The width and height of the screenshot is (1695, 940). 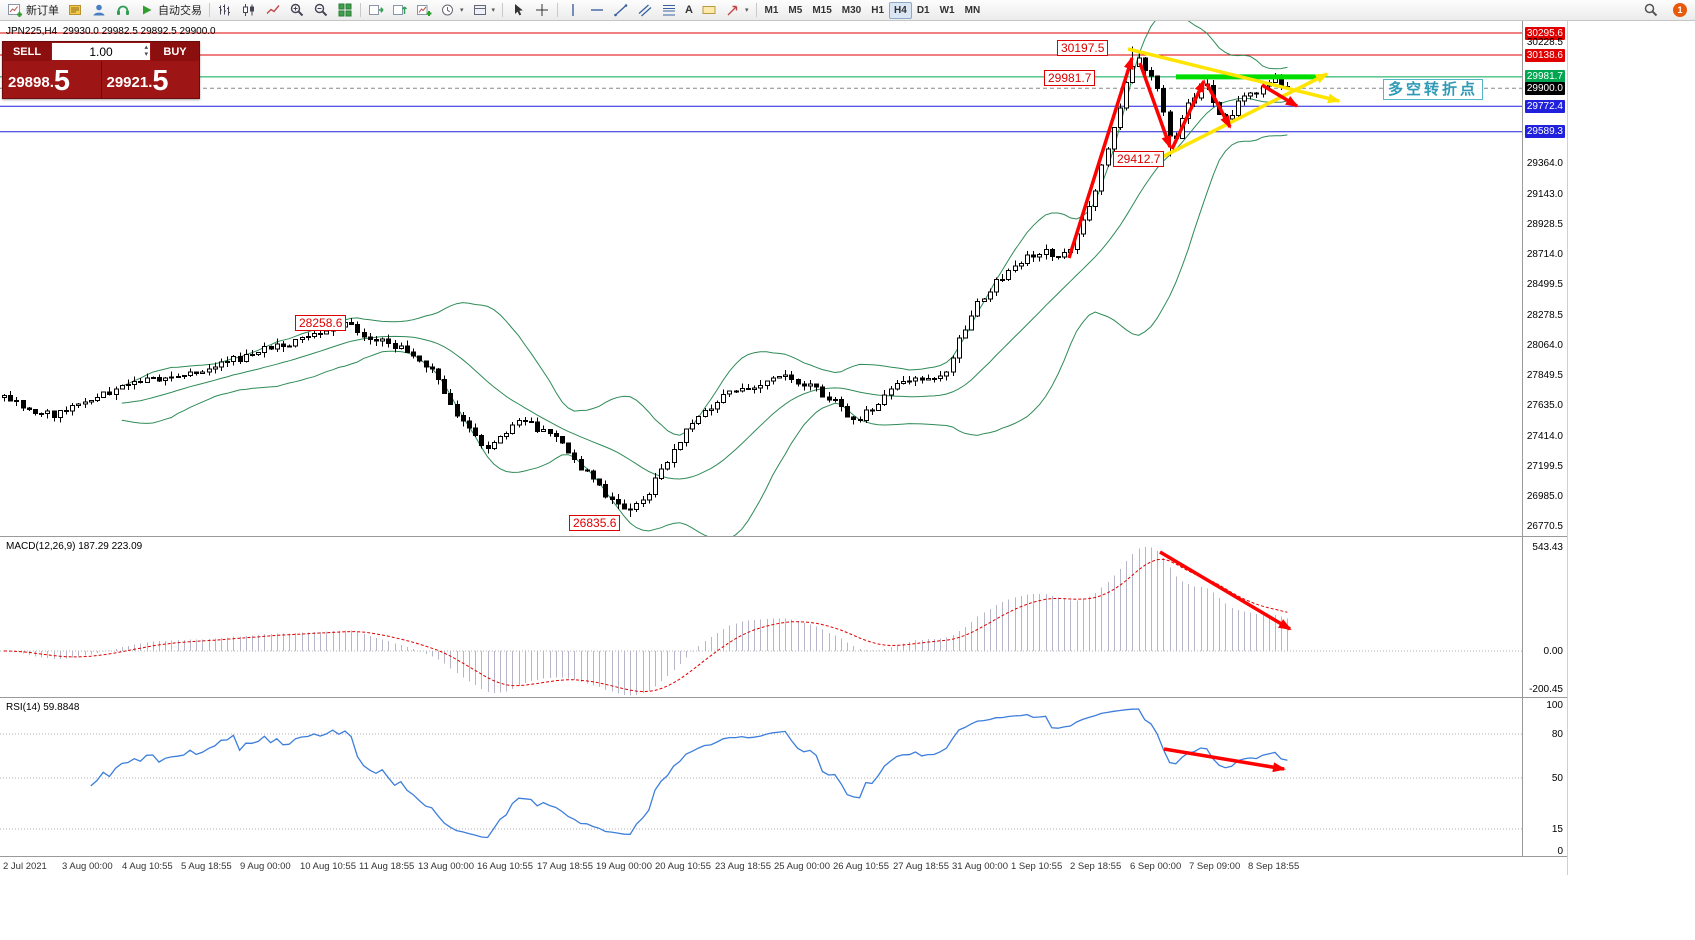 What do you see at coordinates (297, 10) in the screenshot?
I see `zoom-in-button` at bounding box center [297, 10].